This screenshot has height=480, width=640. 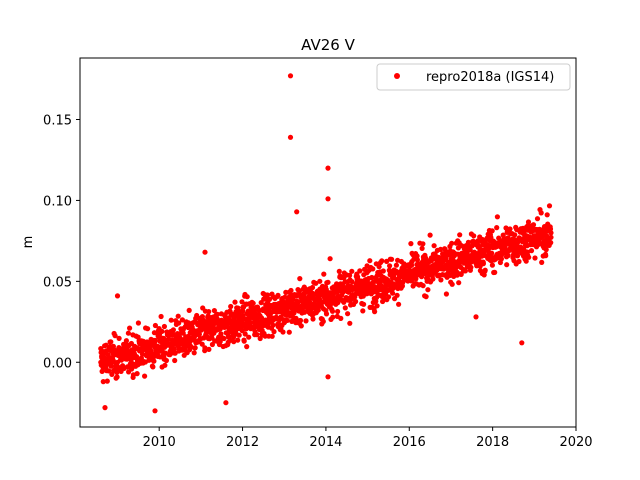 I want to click on legend-label: repro2018a (IGS14), so click(x=490, y=77).